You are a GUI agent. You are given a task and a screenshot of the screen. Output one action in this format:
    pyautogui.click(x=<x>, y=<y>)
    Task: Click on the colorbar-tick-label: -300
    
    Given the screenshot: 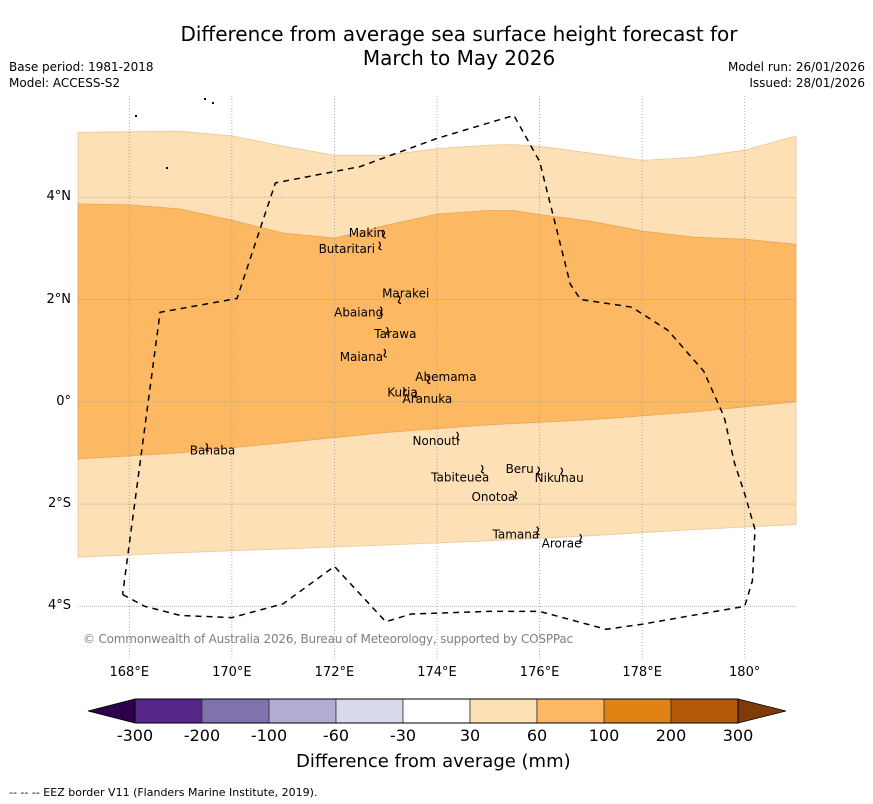 What is the action you would take?
    pyautogui.click(x=135, y=735)
    